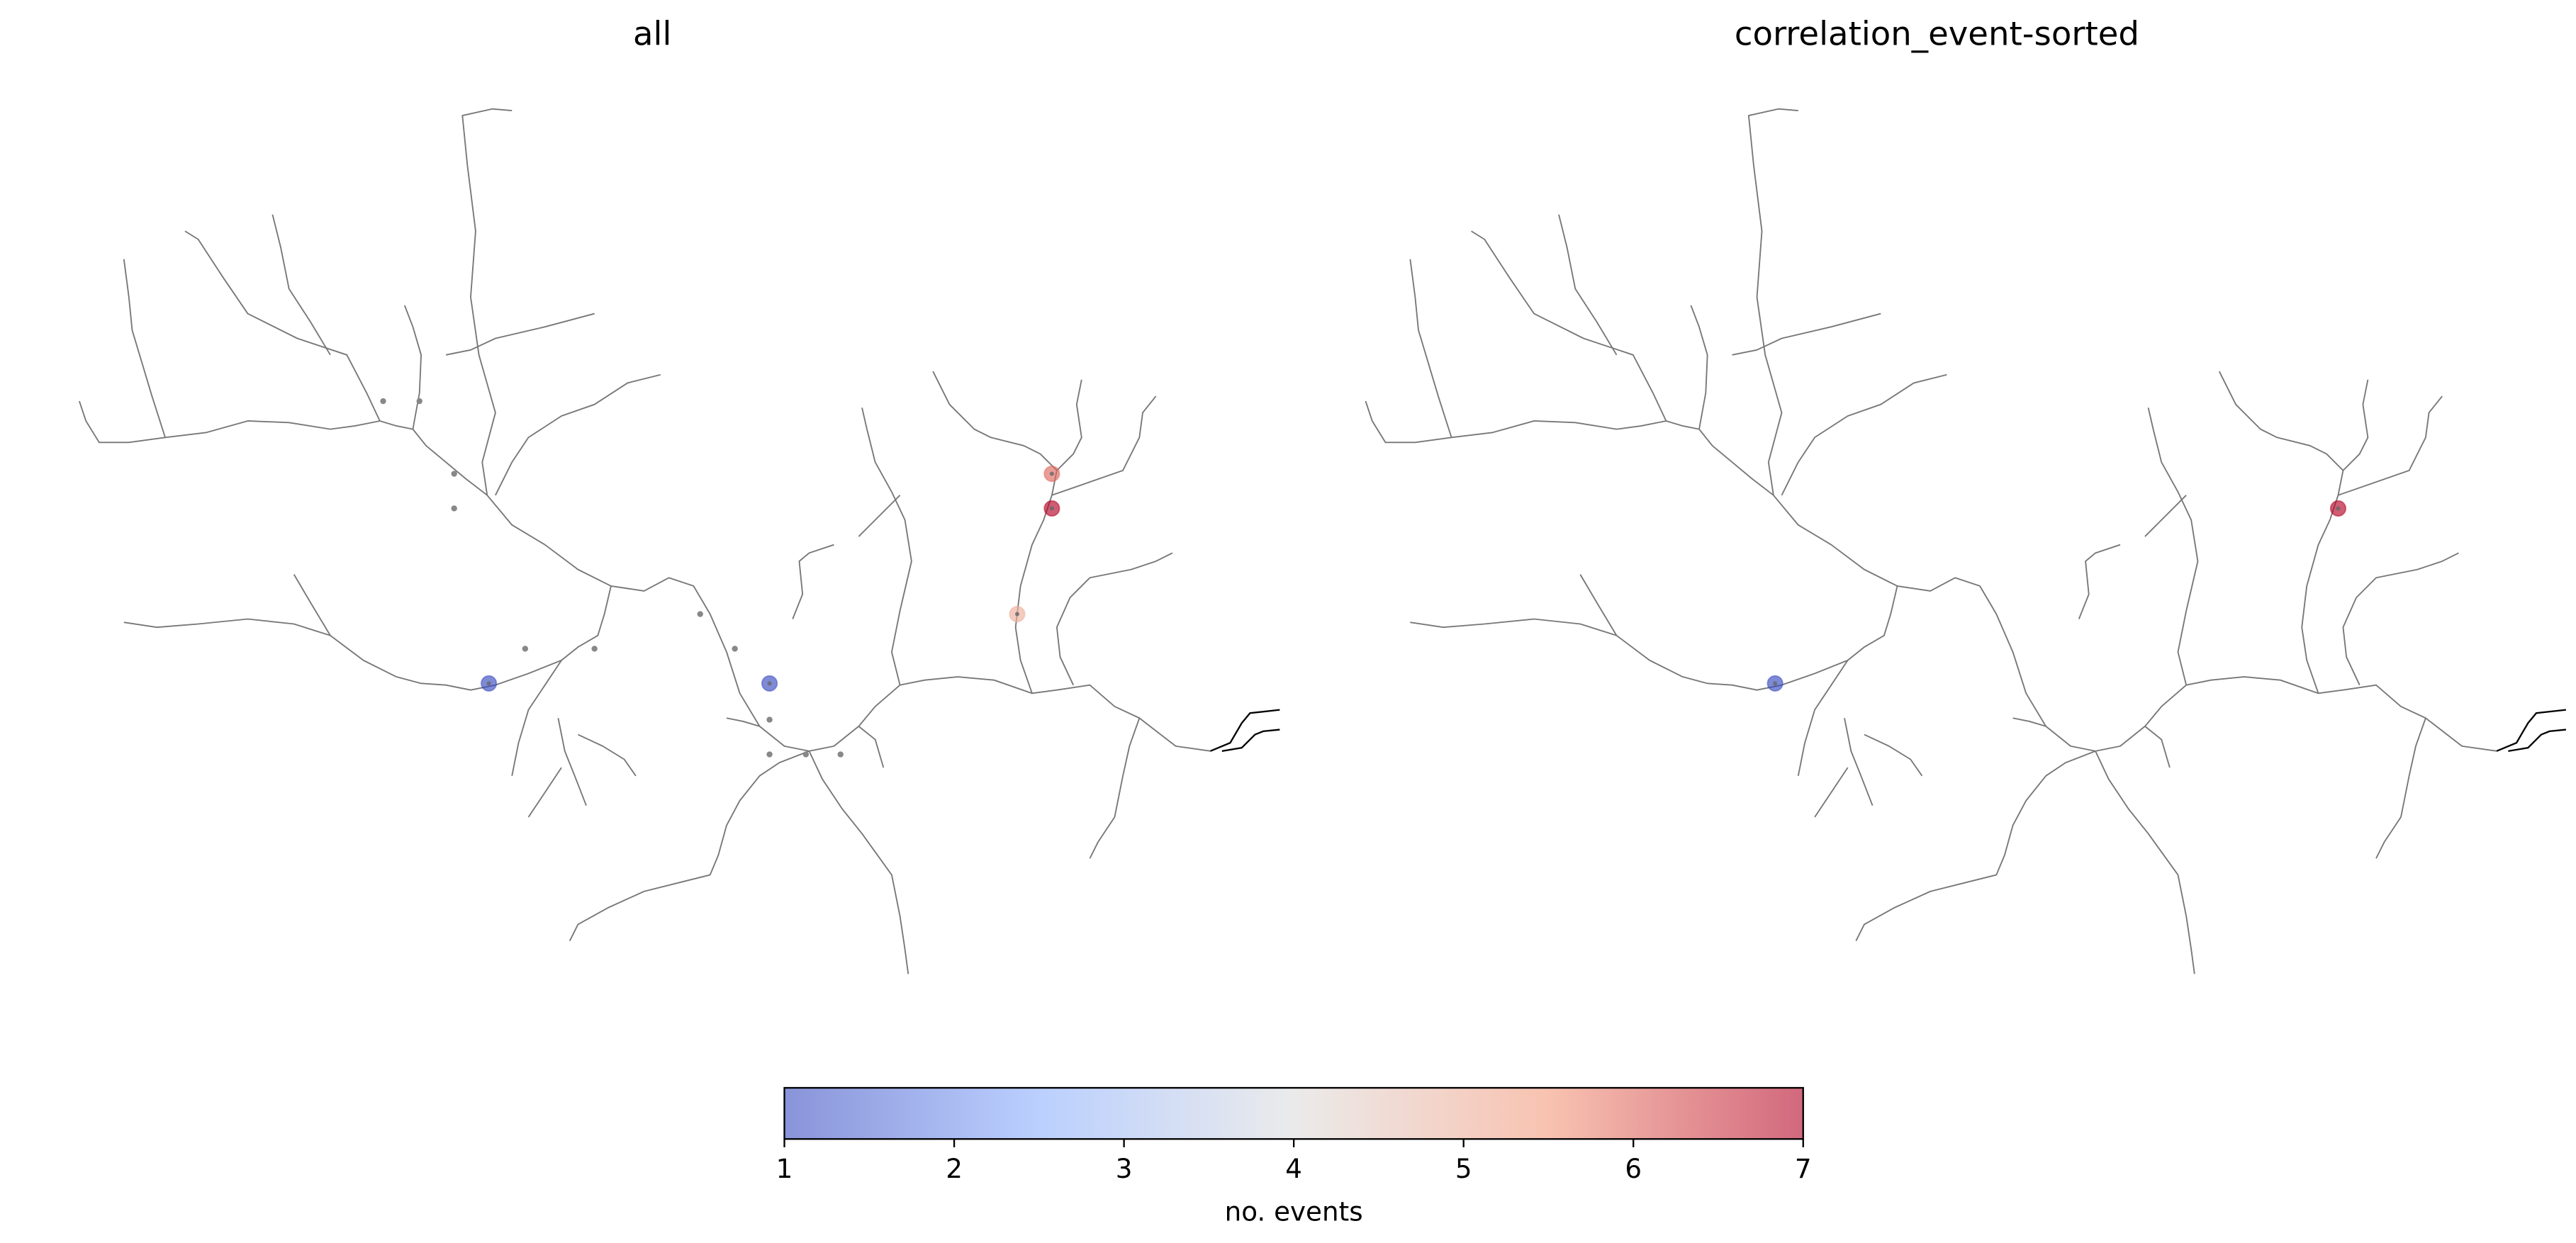  I want to click on colorbar-tick-label: 3, so click(1125, 1168).